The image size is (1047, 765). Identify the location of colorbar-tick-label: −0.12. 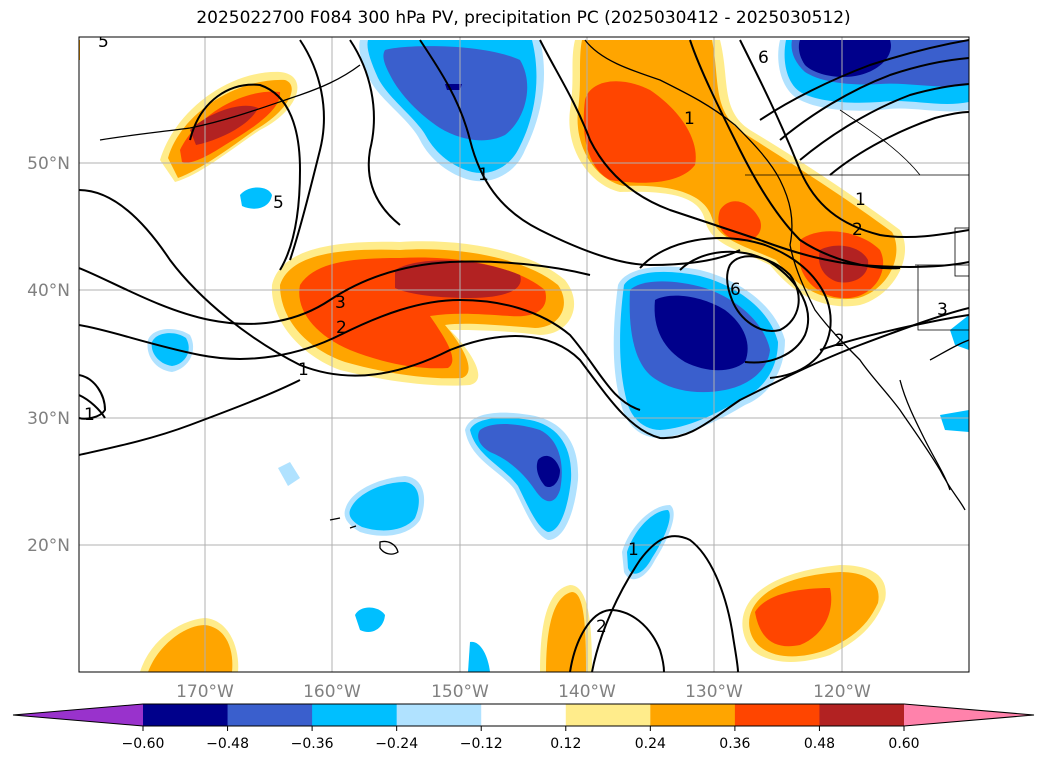
(481, 744).